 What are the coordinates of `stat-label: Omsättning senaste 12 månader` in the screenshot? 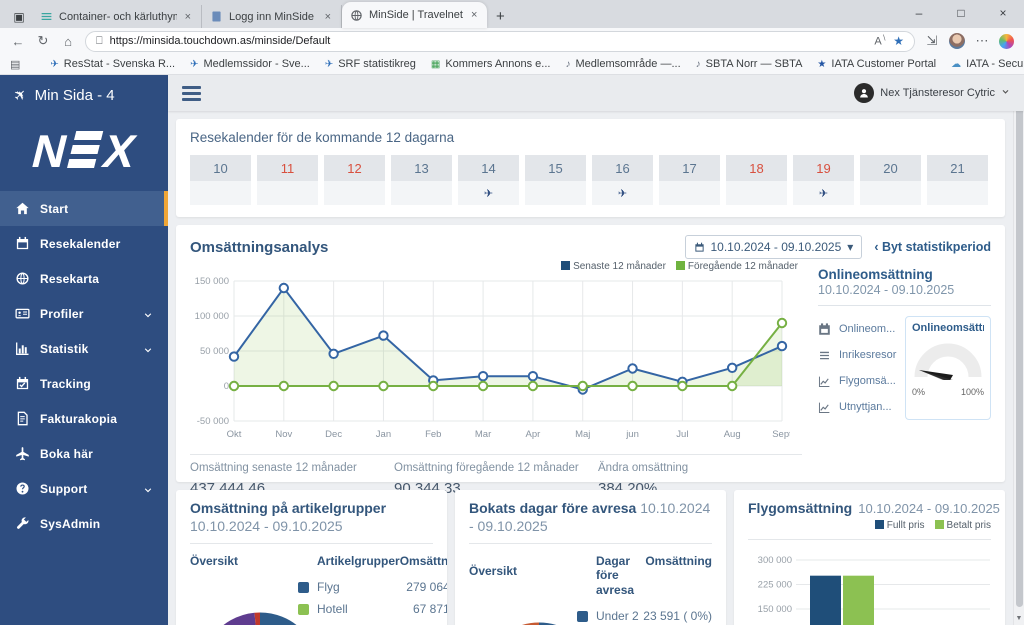 It's located at (273, 468).